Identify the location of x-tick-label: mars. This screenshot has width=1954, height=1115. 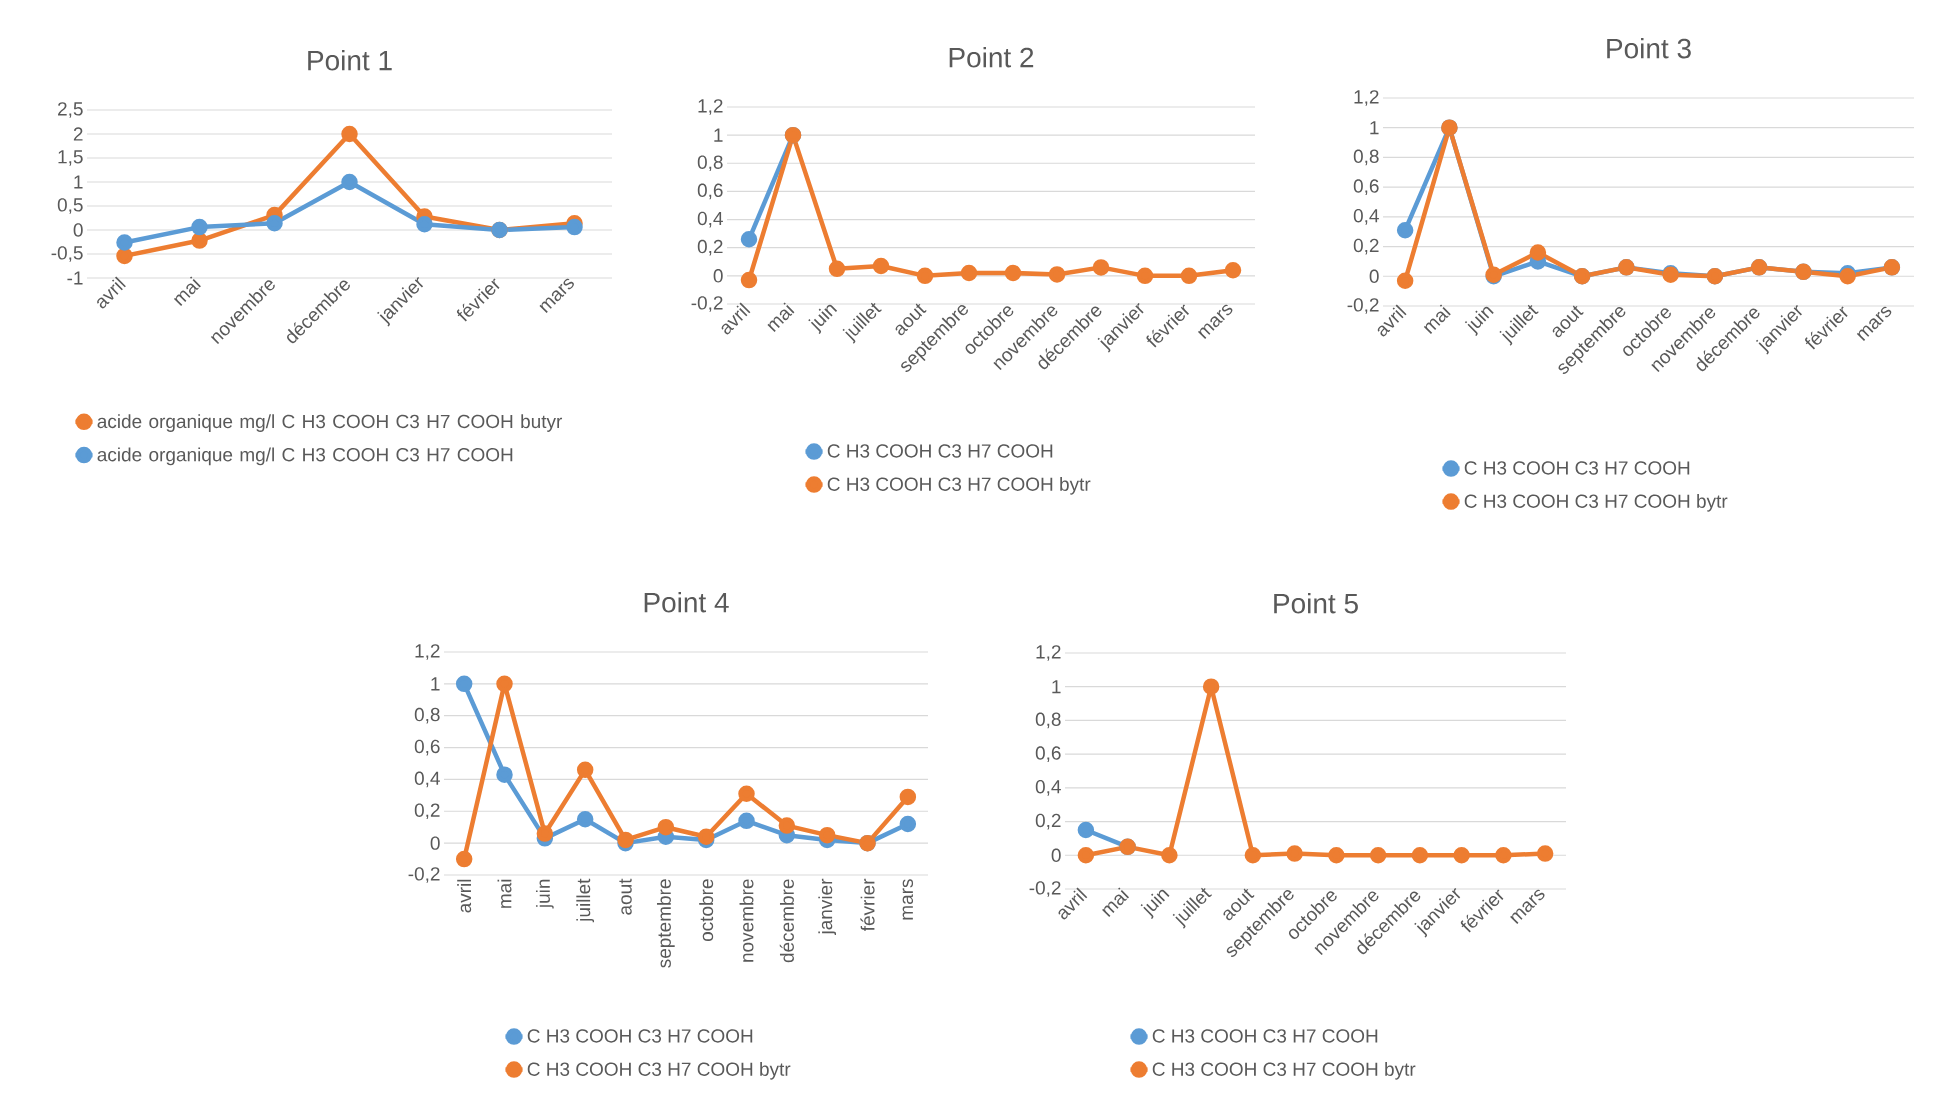
(908, 899).